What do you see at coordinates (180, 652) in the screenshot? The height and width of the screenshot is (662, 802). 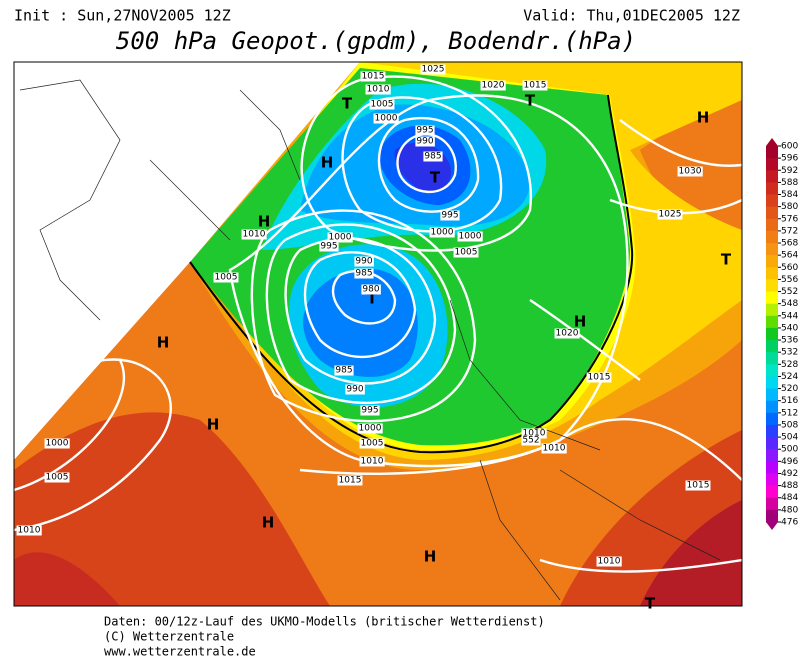 I see `footer-url: www.wetterzentrale.de` at bounding box center [180, 652].